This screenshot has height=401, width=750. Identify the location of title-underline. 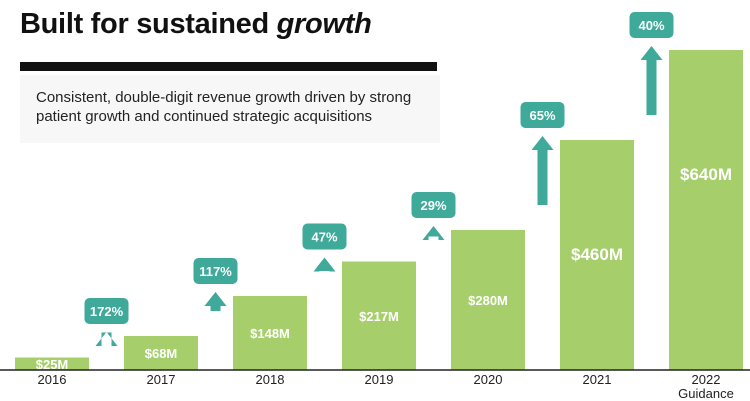
(228, 66).